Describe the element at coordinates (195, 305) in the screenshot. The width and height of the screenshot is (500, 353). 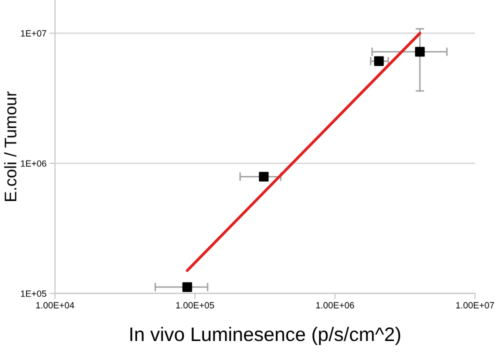
I see `x-tick-label: 1.00E+05` at that location.